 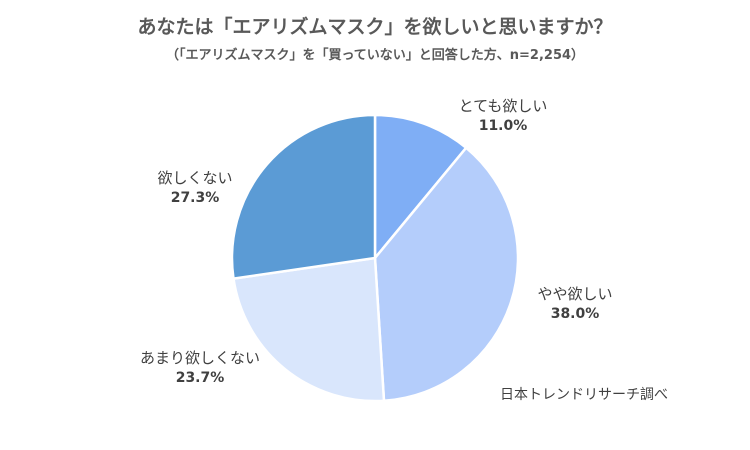 I want to click on chart-subtitle: （「エアリズムマスク」を「買っていない」と回答した方、n=2,254）, so click(x=375, y=55).